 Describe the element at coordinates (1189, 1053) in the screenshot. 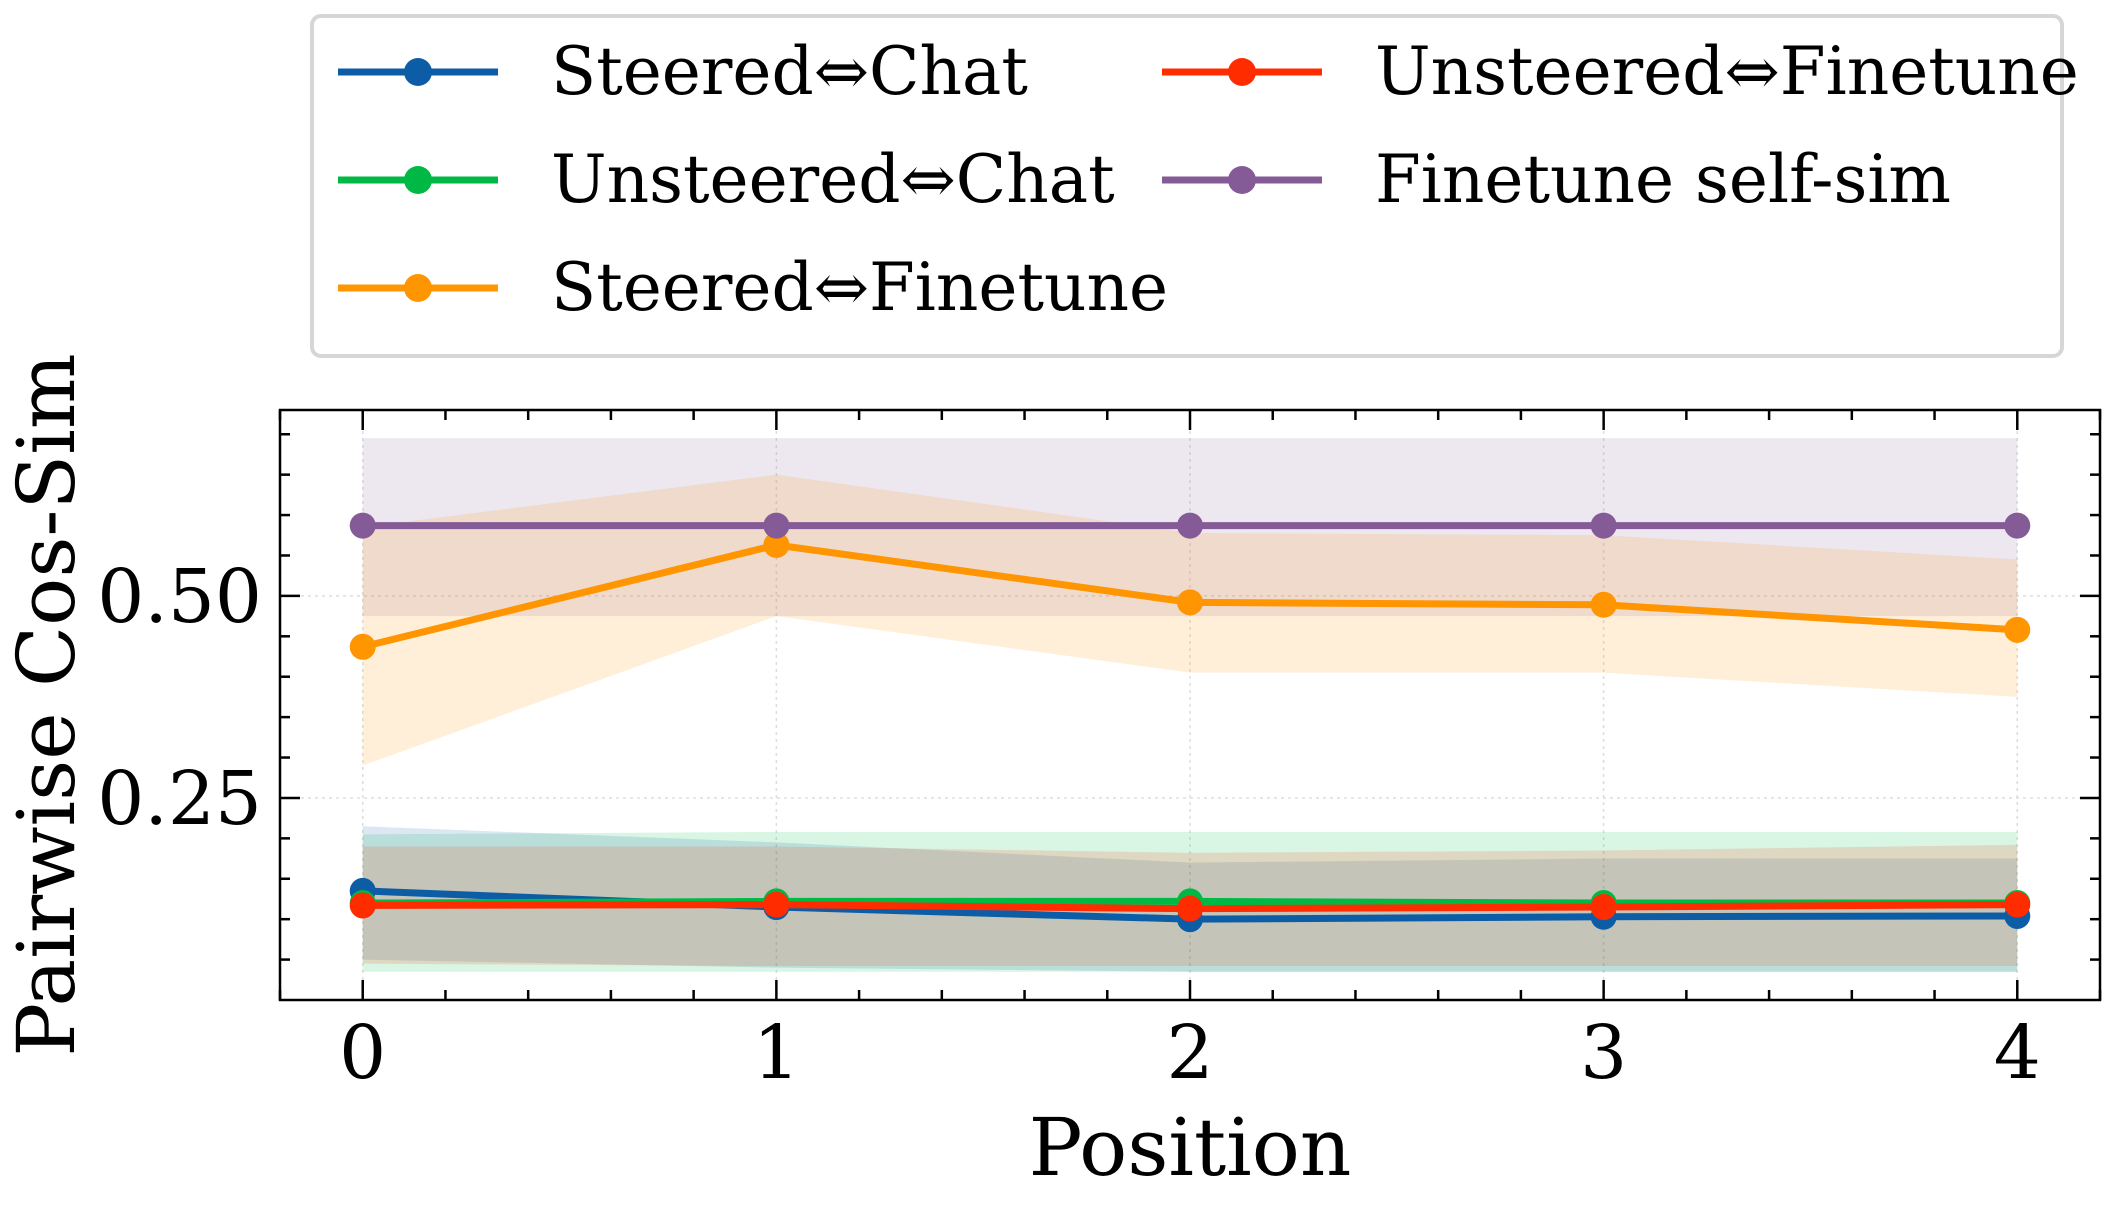

I see `x-tick-label-2: 2` at that location.